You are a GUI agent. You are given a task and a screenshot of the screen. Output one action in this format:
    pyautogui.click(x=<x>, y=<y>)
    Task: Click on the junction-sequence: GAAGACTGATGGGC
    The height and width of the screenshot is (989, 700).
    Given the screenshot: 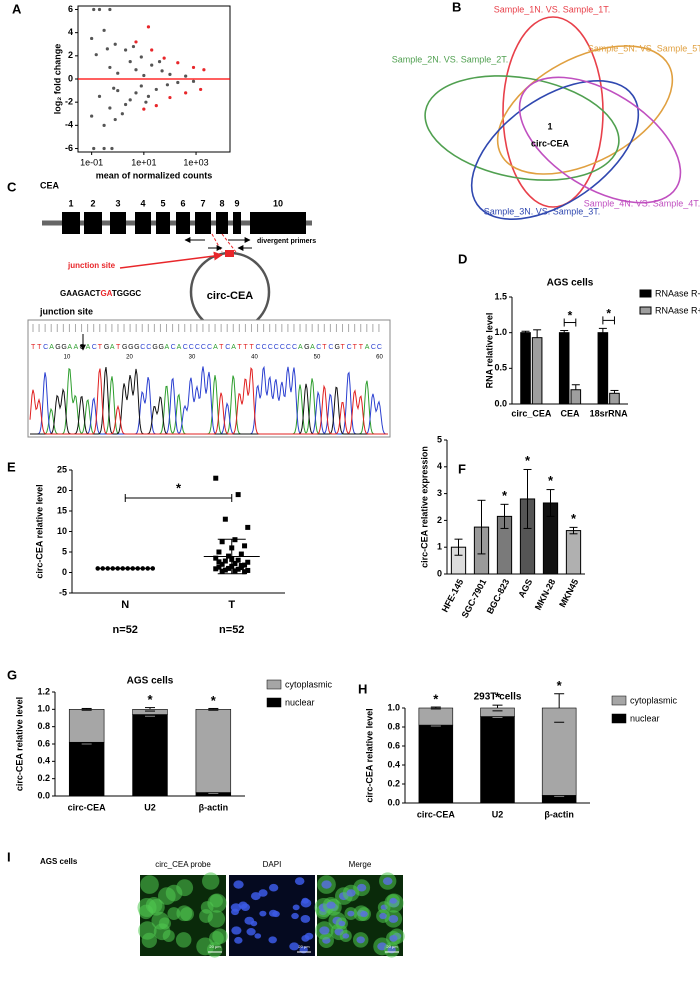 What is the action you would take?
    pyautogui.click(x=100, y=293)
    